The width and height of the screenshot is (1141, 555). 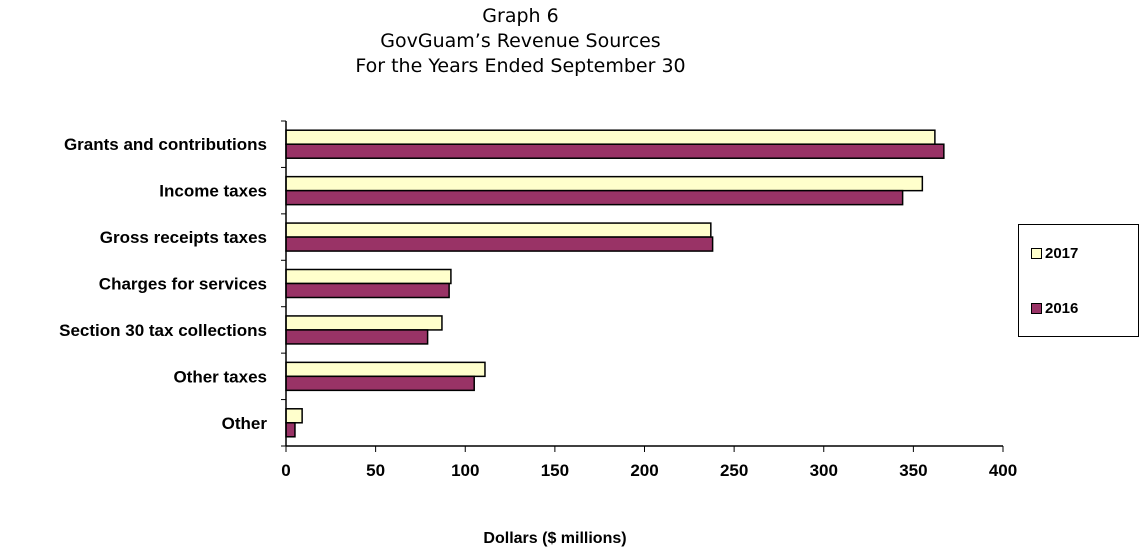 I want to click on category-label-5: Other taxes, so click(x=220, y=376).